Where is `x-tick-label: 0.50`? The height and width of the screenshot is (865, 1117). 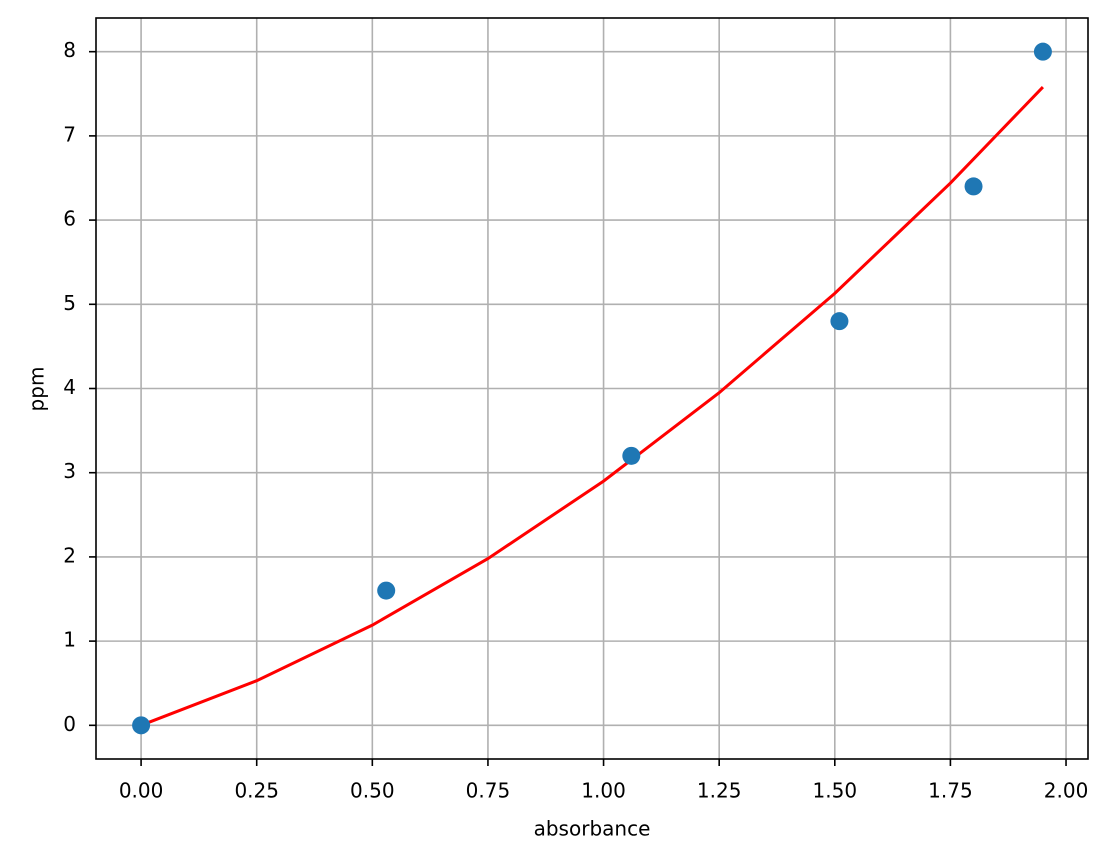
x-tick-label: 0.50 is located at coordinates (372, 791).